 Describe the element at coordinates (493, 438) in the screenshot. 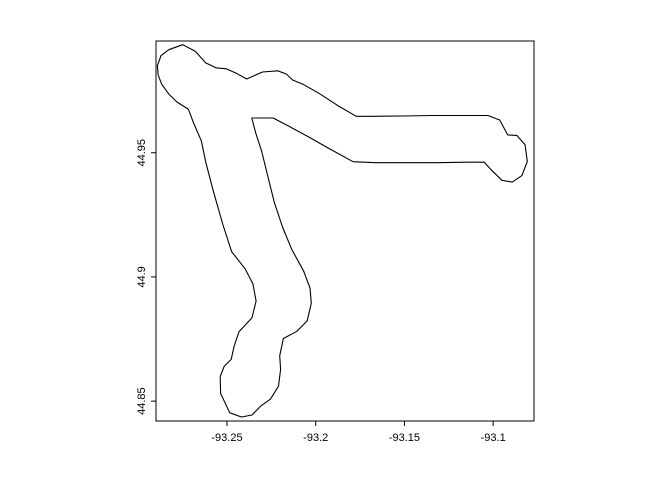

I see `x-tick-label-3: -93.1` at that location.